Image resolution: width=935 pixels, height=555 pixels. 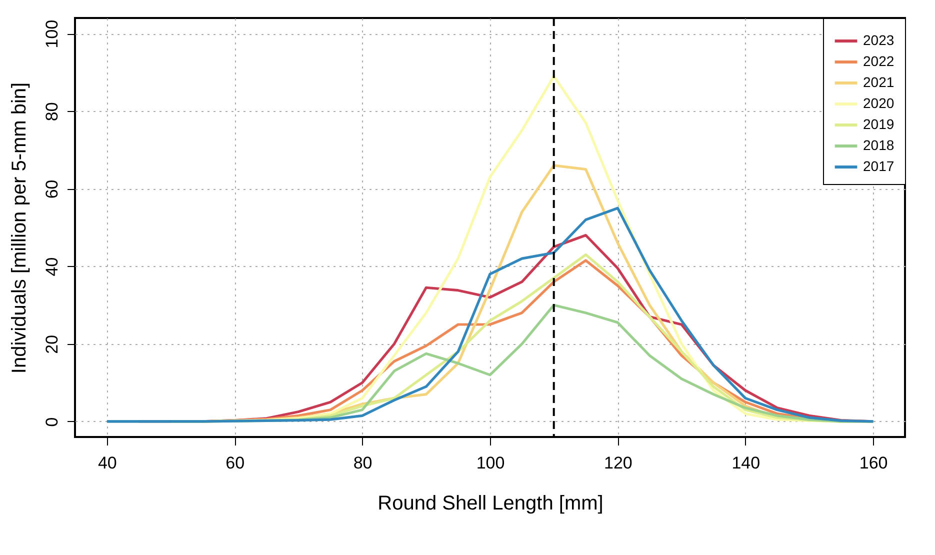 I want to click on legend-label: 2020, so click(x=878, y=103).